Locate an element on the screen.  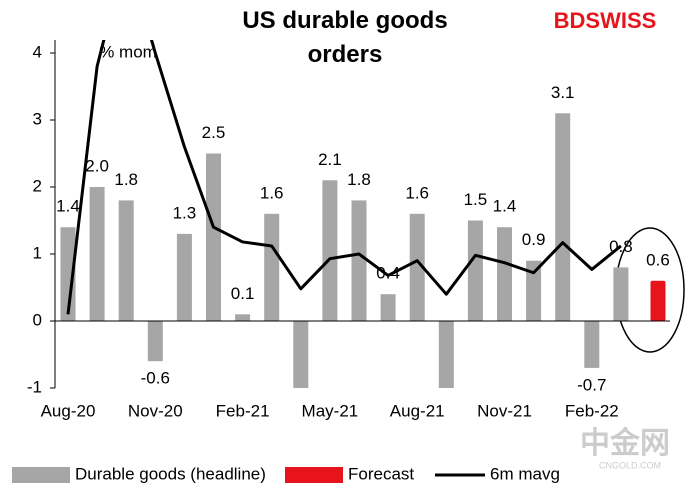
watermark: 中金网 is located at coordinates (625, 443).